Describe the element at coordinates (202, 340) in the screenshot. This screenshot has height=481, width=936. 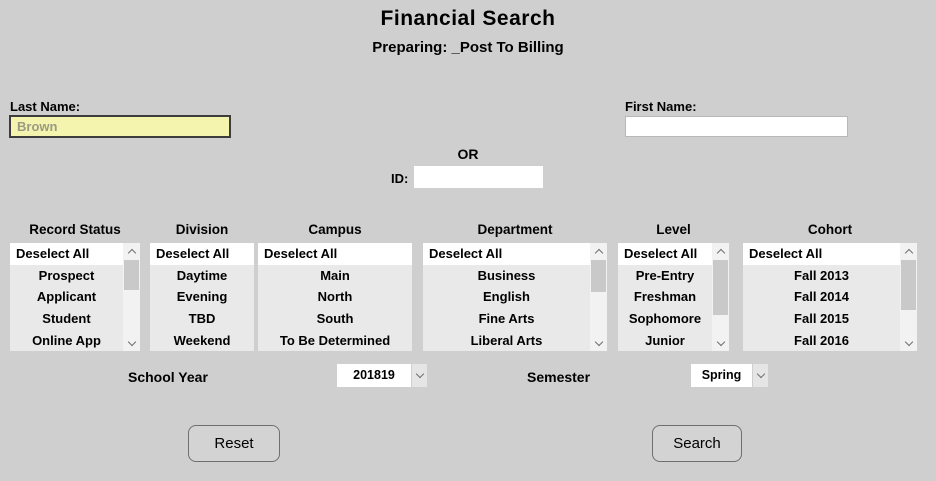
I see `list-item: Weekend` at that location.